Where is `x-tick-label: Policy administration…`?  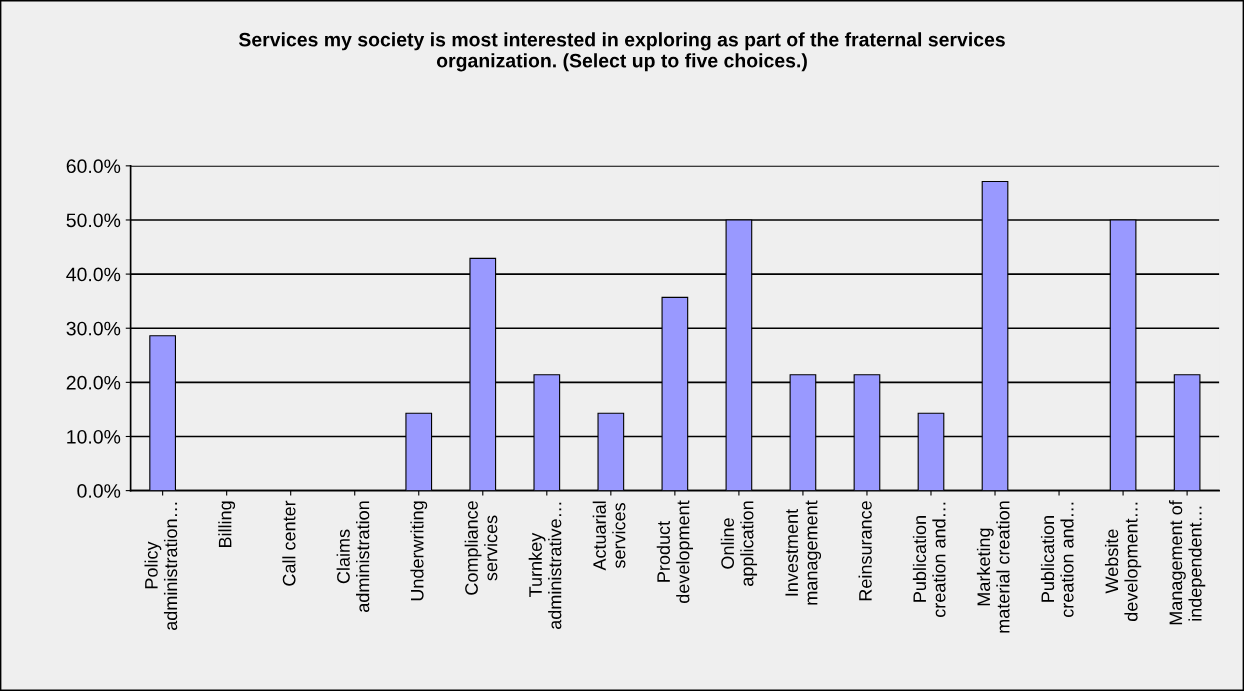
x-tick-label: Policy administration… is located at coordinates (161, 566).